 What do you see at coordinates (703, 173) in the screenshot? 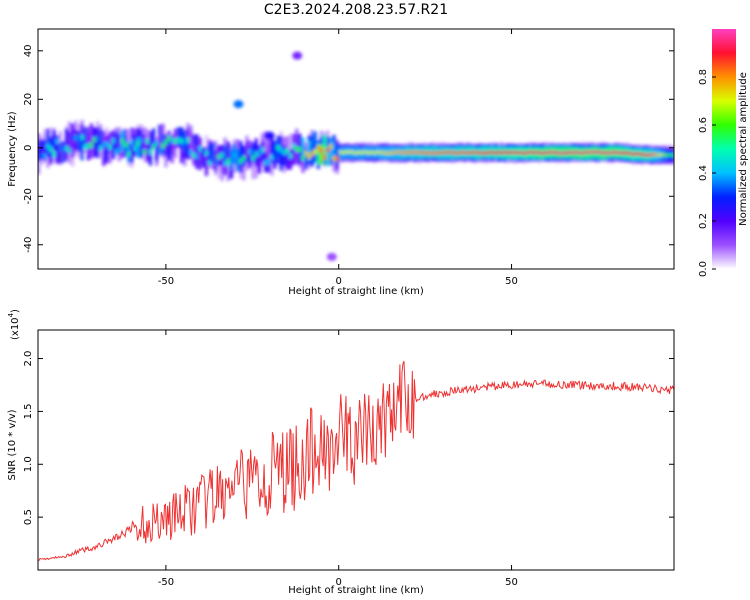
I see `colorbar-tick-label: 0.4` at bounding box center [703, 173].